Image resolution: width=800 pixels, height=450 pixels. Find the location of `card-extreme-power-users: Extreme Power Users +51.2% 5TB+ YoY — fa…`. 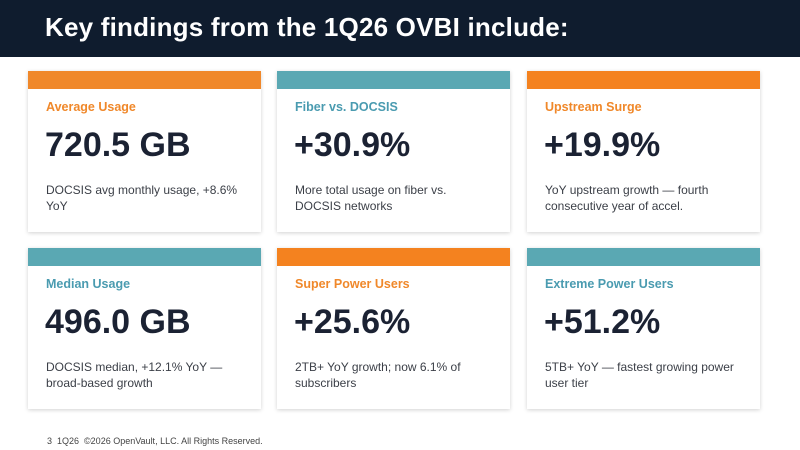

card-extreme-power-users: Extreme Power Users +51.2% 5TB+ YoY — fa… is located at coordinates (643, 328).